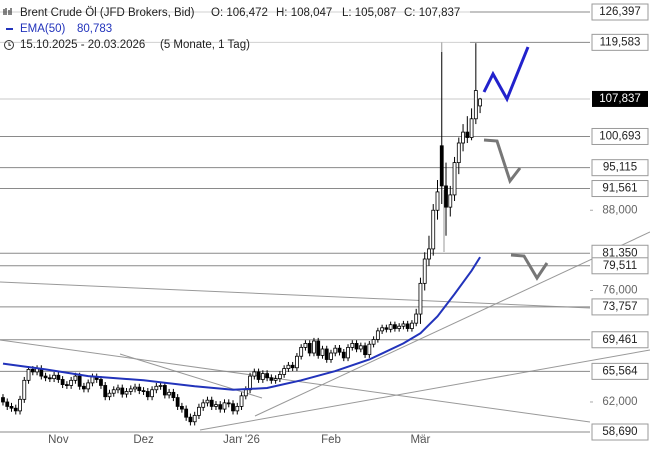 The width and height of the screenshot is (650, 450). What do you see at coordinates (331, 440) in the screenshot?
I see `x-tick-label: Feb` at bounding box center [331, 440].